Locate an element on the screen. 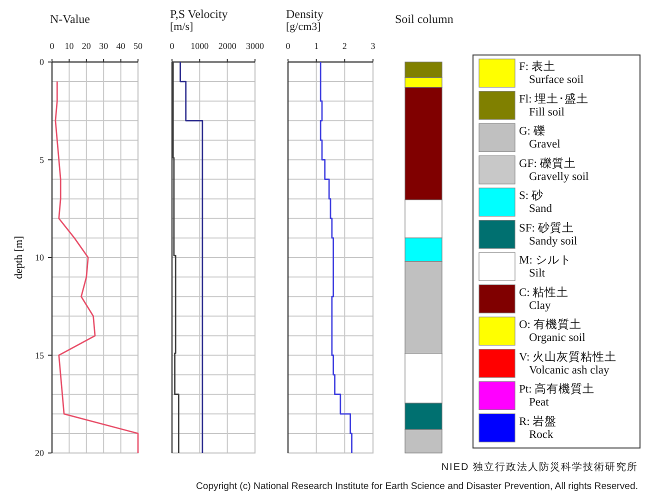 This screenshot has height=495, width=645. text: GF: 礫質土 Gravelly soil is located at coordinates (554, 169).